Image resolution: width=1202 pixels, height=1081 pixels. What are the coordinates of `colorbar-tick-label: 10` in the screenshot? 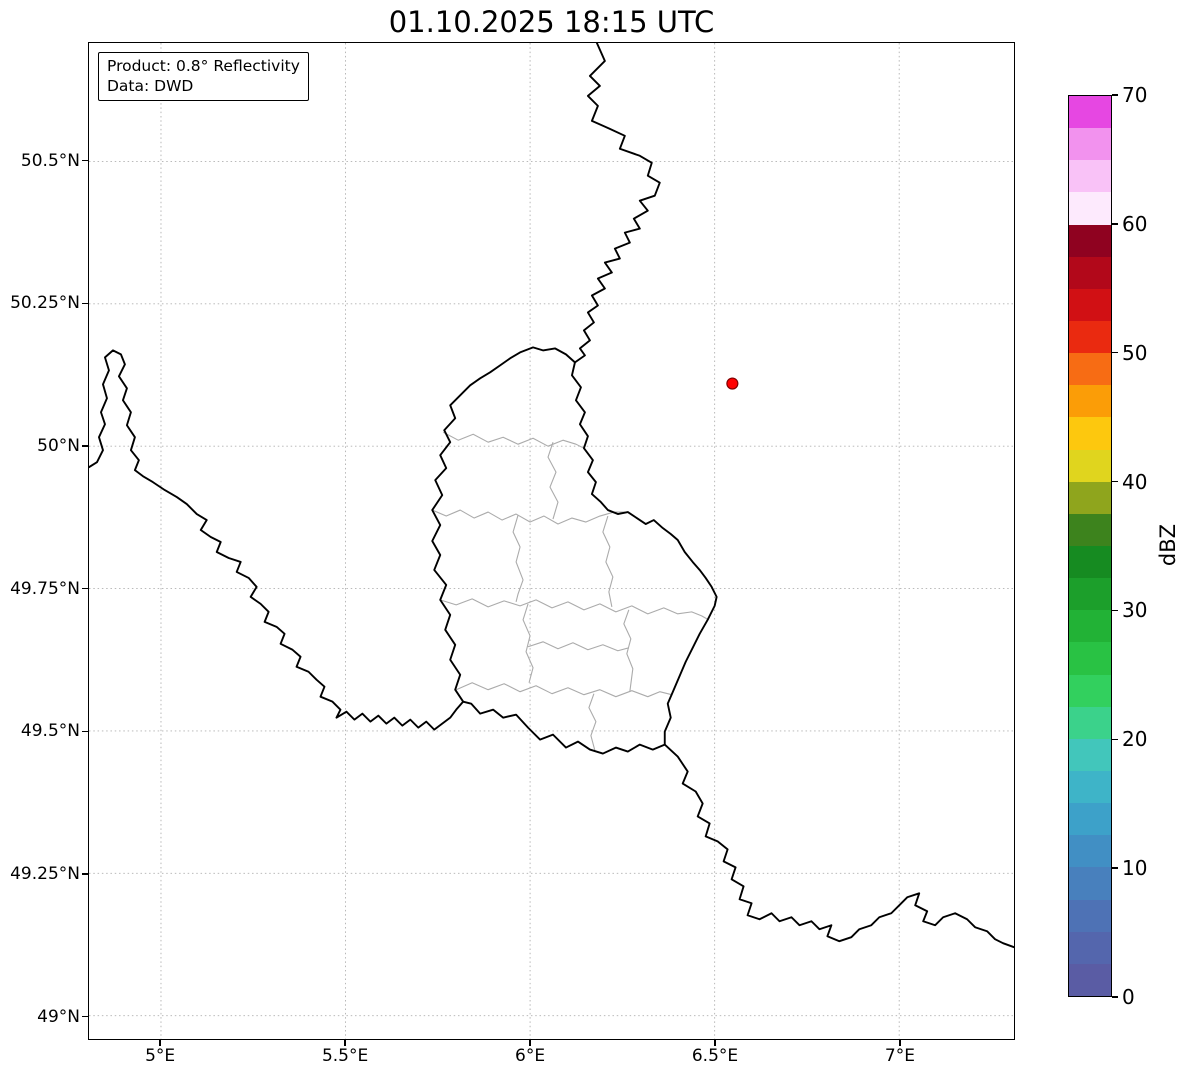 It's located at (1135, 868).